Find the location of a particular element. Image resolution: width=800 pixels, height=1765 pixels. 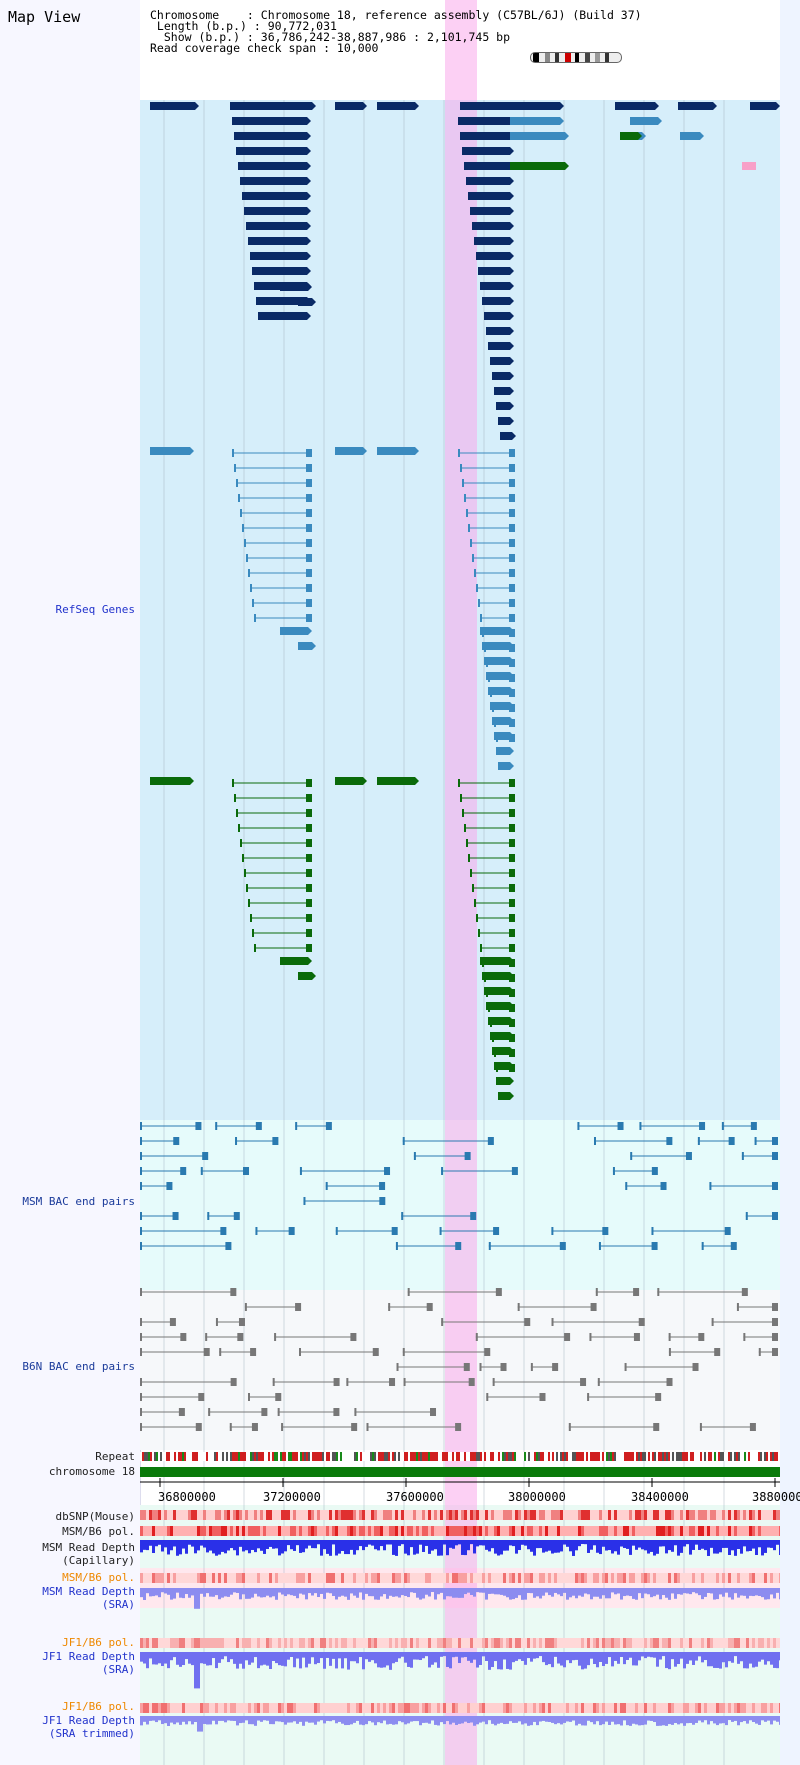

axis-tick-label: 38000000 is located at coordinates (537, 1497).